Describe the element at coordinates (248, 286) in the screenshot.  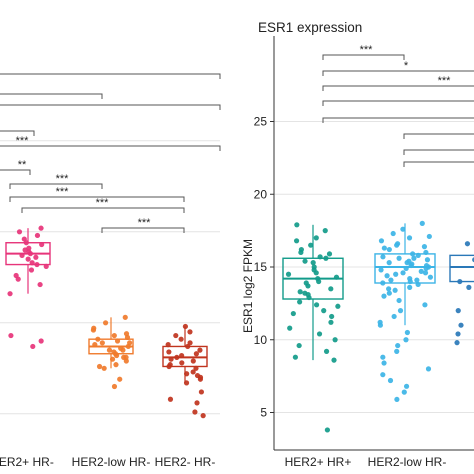
I see `right-y-axis-label: ESR1 log2 FPKM` at that location.